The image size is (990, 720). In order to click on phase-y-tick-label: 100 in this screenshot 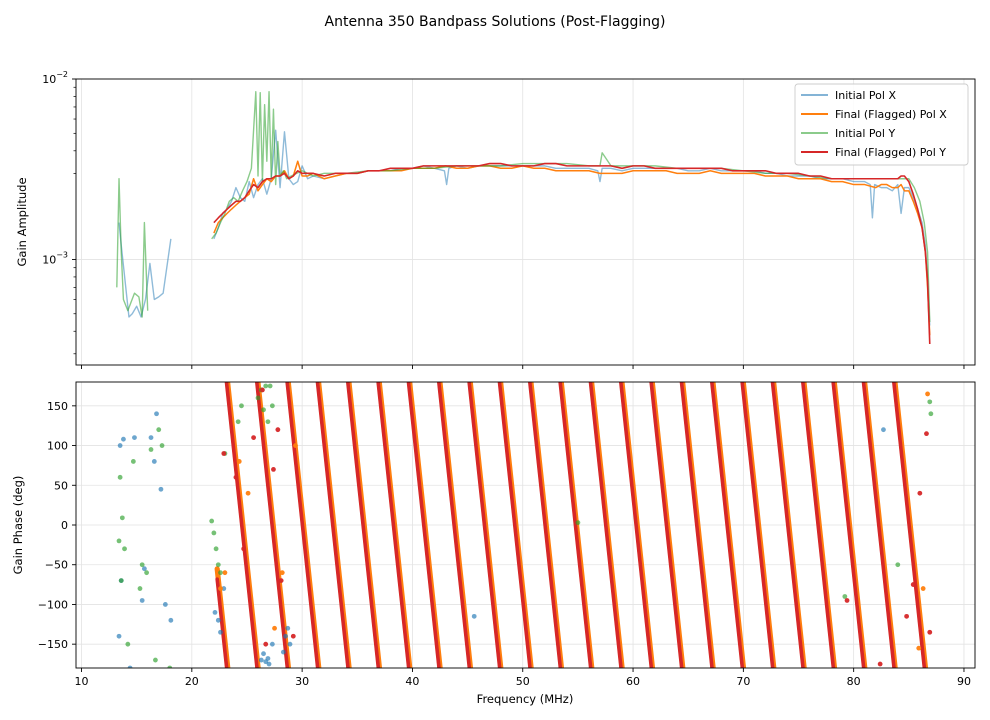, I will do `click(57, 446)`.